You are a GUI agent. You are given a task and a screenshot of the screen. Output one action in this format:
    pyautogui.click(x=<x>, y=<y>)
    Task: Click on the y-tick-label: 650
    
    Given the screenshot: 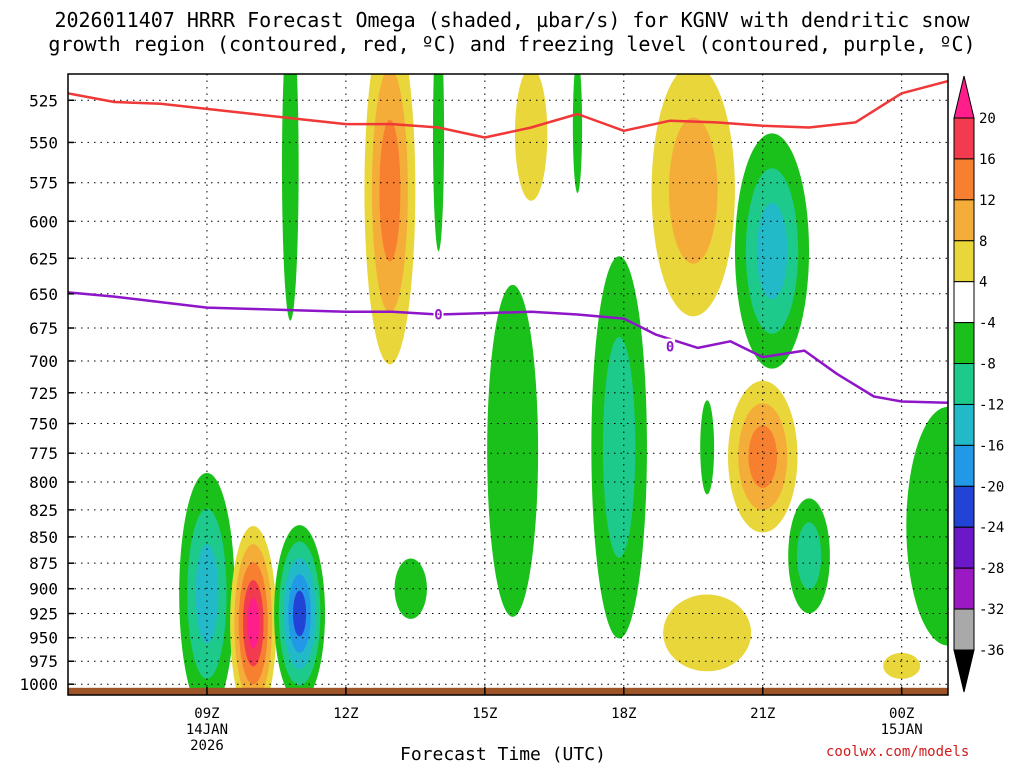 What is the action you would take?
    pyautogui.click(x=43, y=294)
    